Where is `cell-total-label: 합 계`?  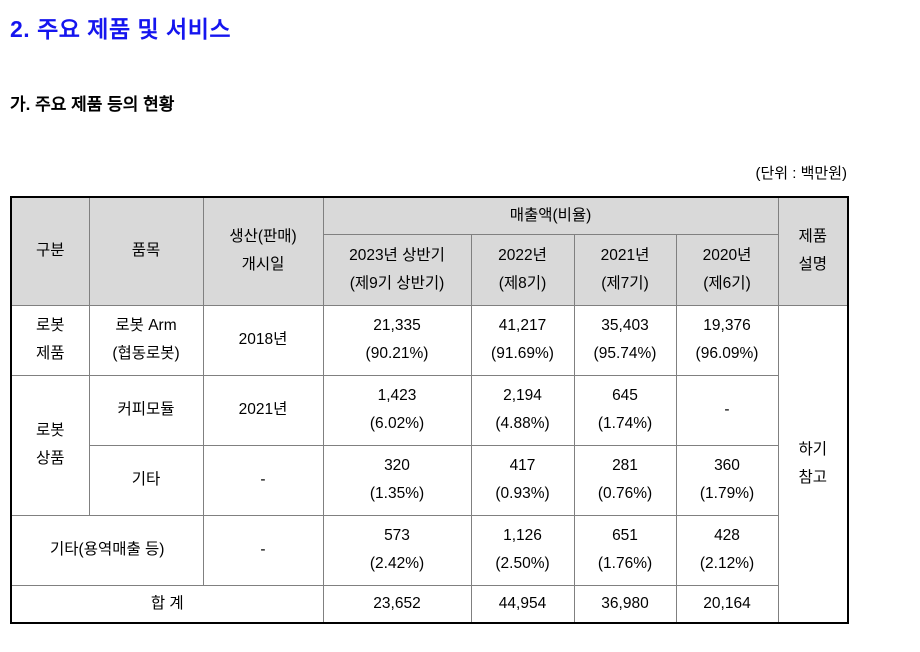
cell-total-label: 합 계 is located at coordinates (167, 604).